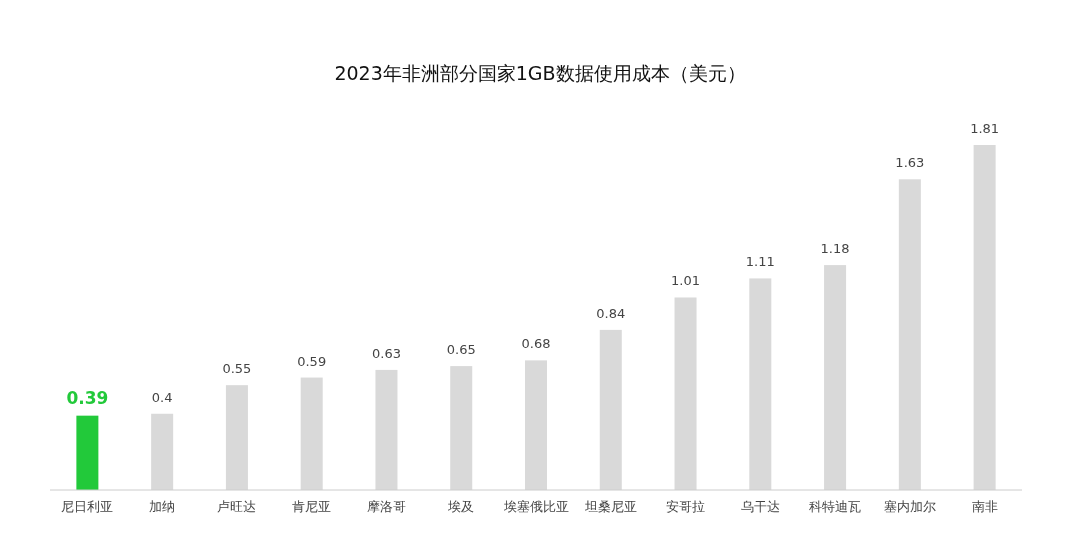 Image resolution: width=1080 pixels, height=552 pixels. What do you see at coordinates (461, 506) in the screenshot?
I see `x-tick-label: 埃及` at bounding box center [461, 506].